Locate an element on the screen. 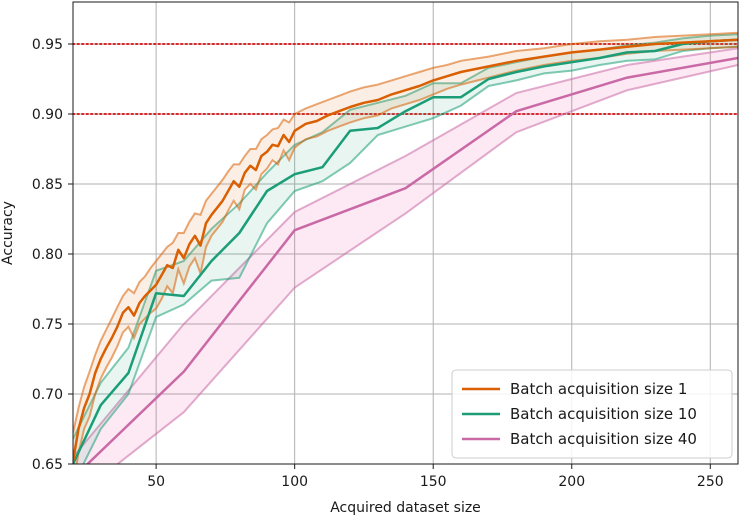 This screenshot has height=516, width=740. x-tick-label: 100 is located at coordinates (294, 482).